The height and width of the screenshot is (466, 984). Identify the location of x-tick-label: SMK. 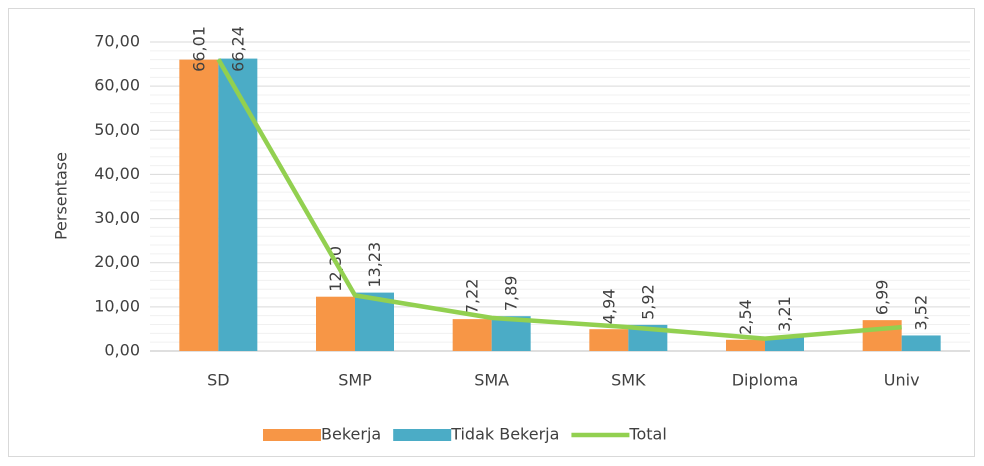
(628, 380).